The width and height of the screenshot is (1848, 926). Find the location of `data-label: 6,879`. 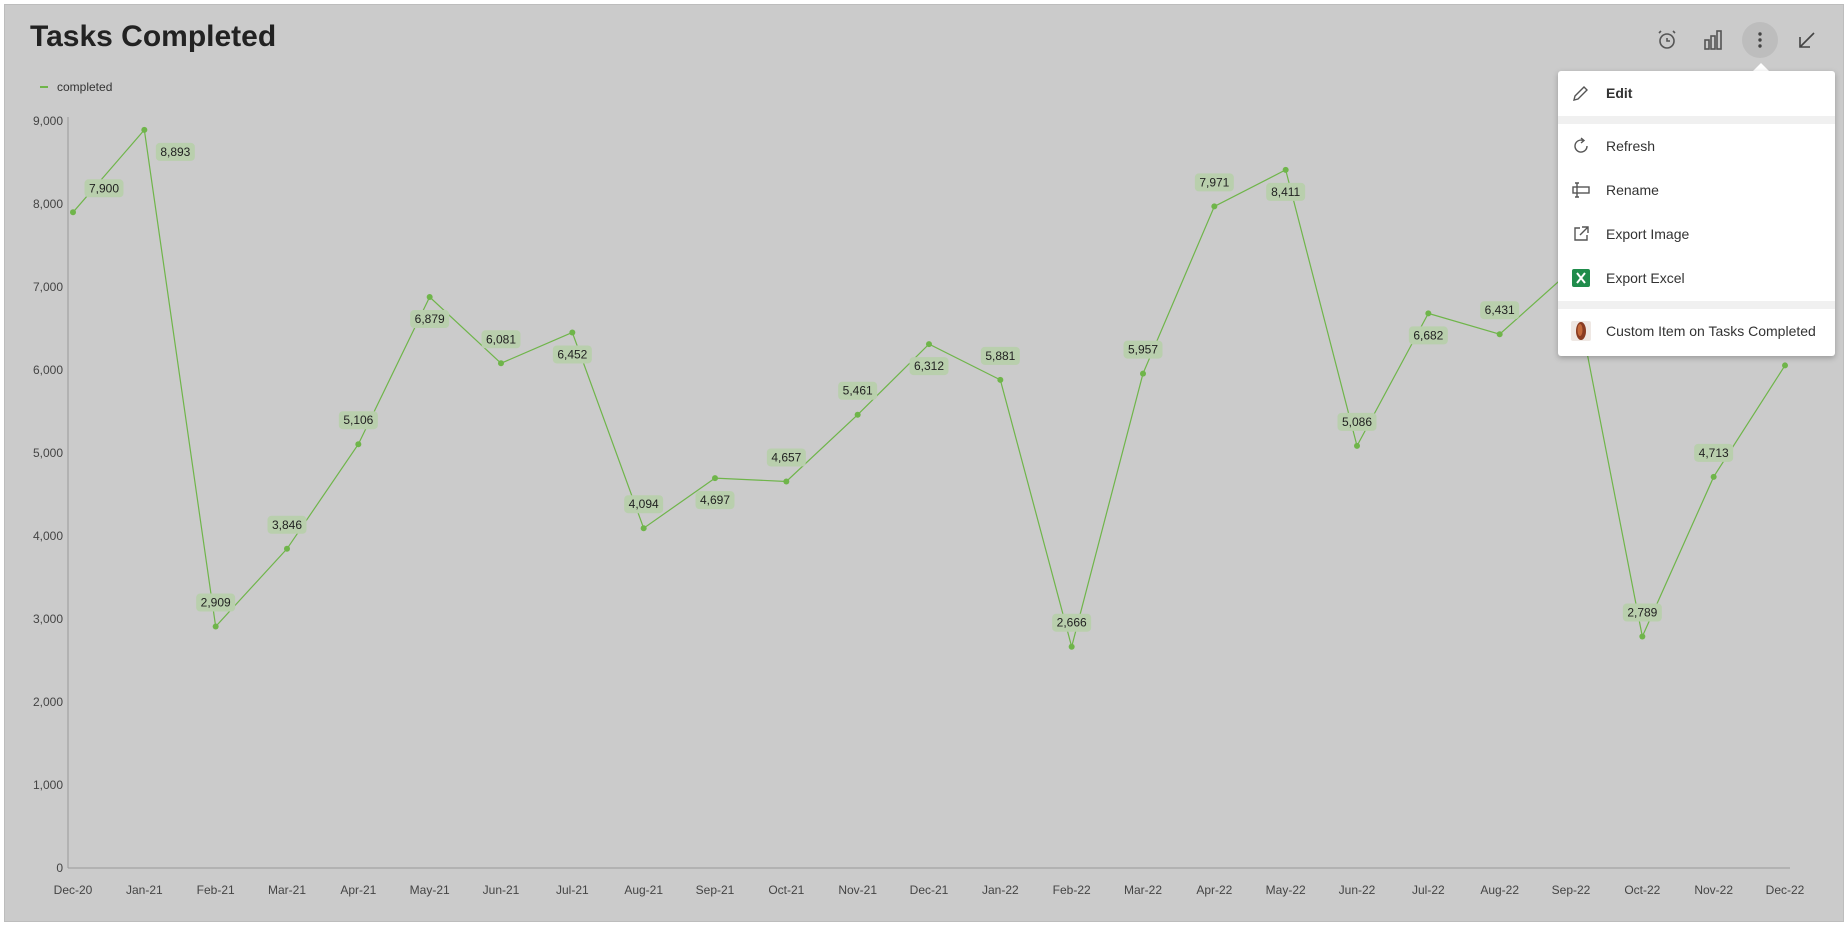

data-label: 6,879 is located at coordinates (430, 319).